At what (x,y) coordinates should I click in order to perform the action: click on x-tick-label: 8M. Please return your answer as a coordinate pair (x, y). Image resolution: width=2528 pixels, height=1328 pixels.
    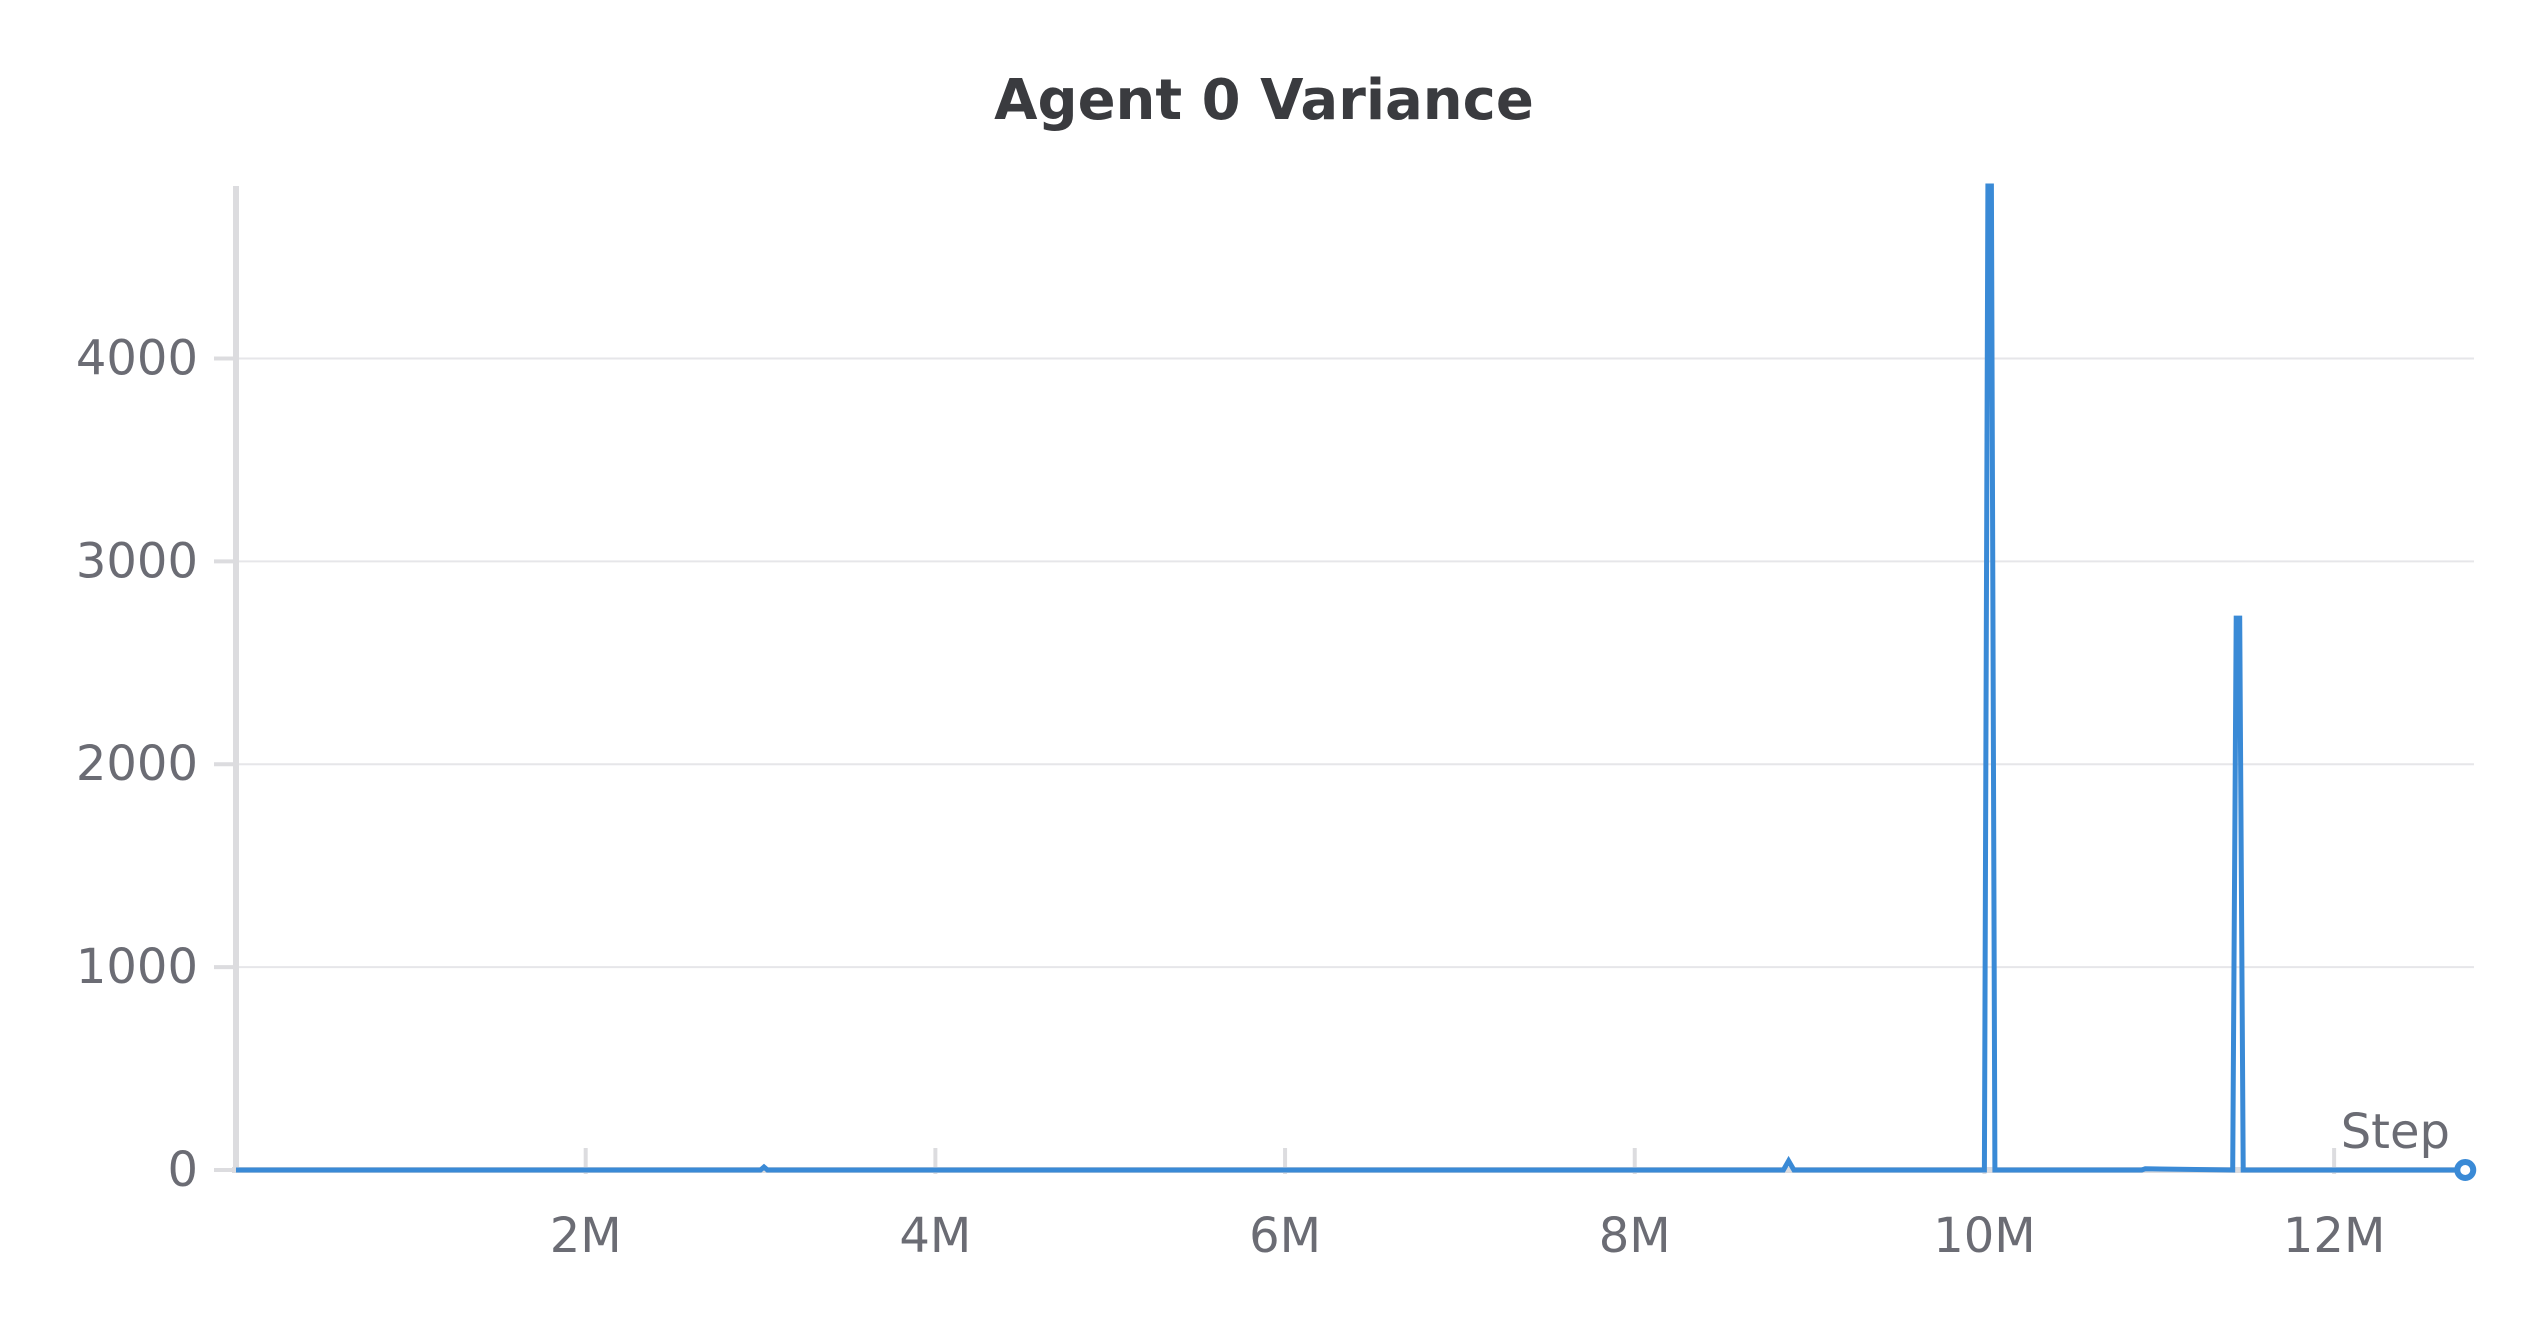
    Looking at the image, I should click on (1635, 1236).